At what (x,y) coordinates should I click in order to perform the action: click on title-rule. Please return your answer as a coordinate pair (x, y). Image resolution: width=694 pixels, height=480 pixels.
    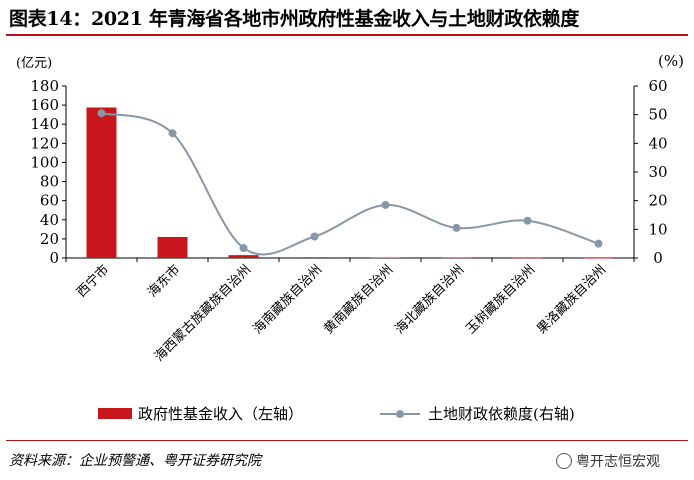
    Looking at the image, I should click on (347, 35).